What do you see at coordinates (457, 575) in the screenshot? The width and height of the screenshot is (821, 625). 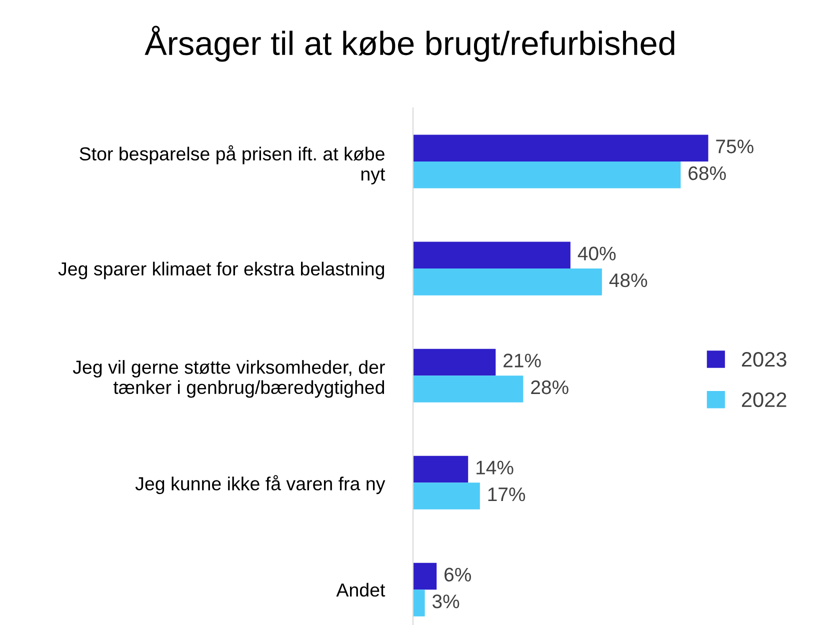 I see `data-label: 6%` at bounding box center [457, 575].